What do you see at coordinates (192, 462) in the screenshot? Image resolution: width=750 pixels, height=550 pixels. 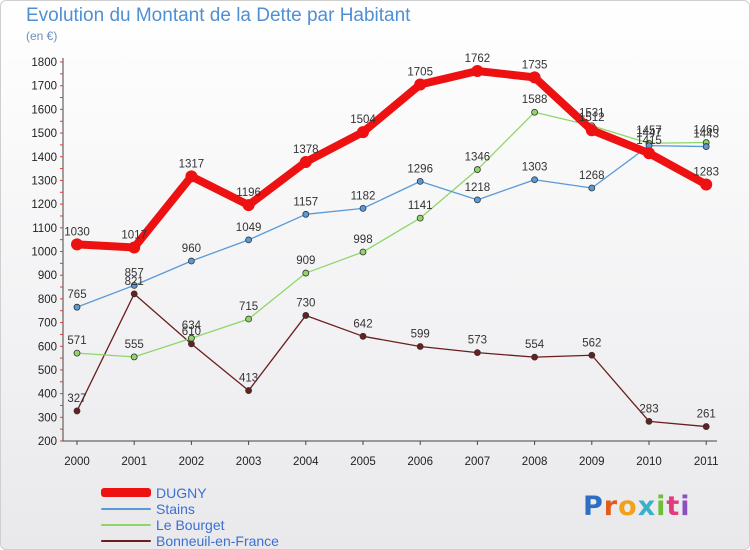 I see `x-tick-label: 2002` at bounding box center [192, 462].